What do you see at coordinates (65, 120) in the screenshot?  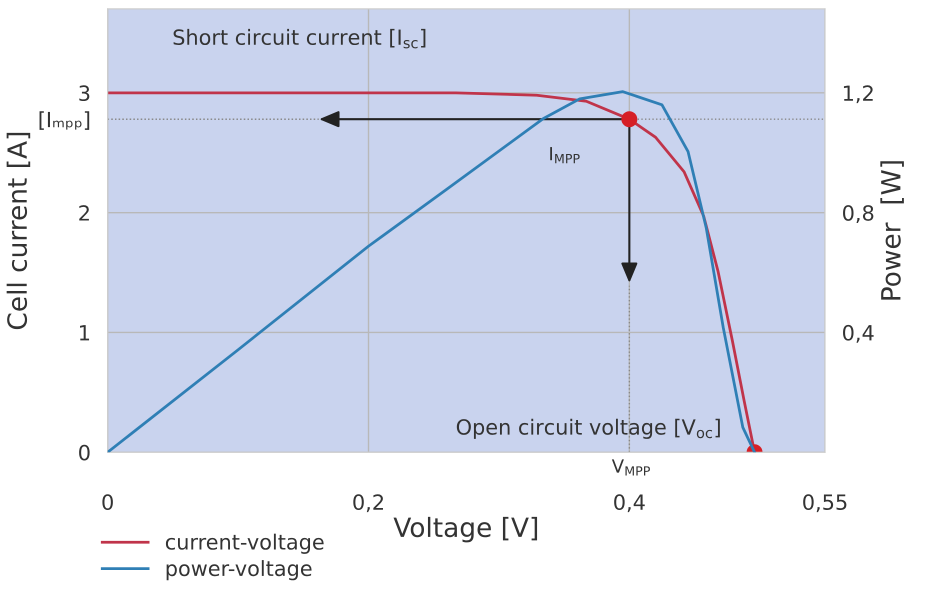 I see `y-tick-label: [Iₘₚₚ]` at bounding box center [65, 120].